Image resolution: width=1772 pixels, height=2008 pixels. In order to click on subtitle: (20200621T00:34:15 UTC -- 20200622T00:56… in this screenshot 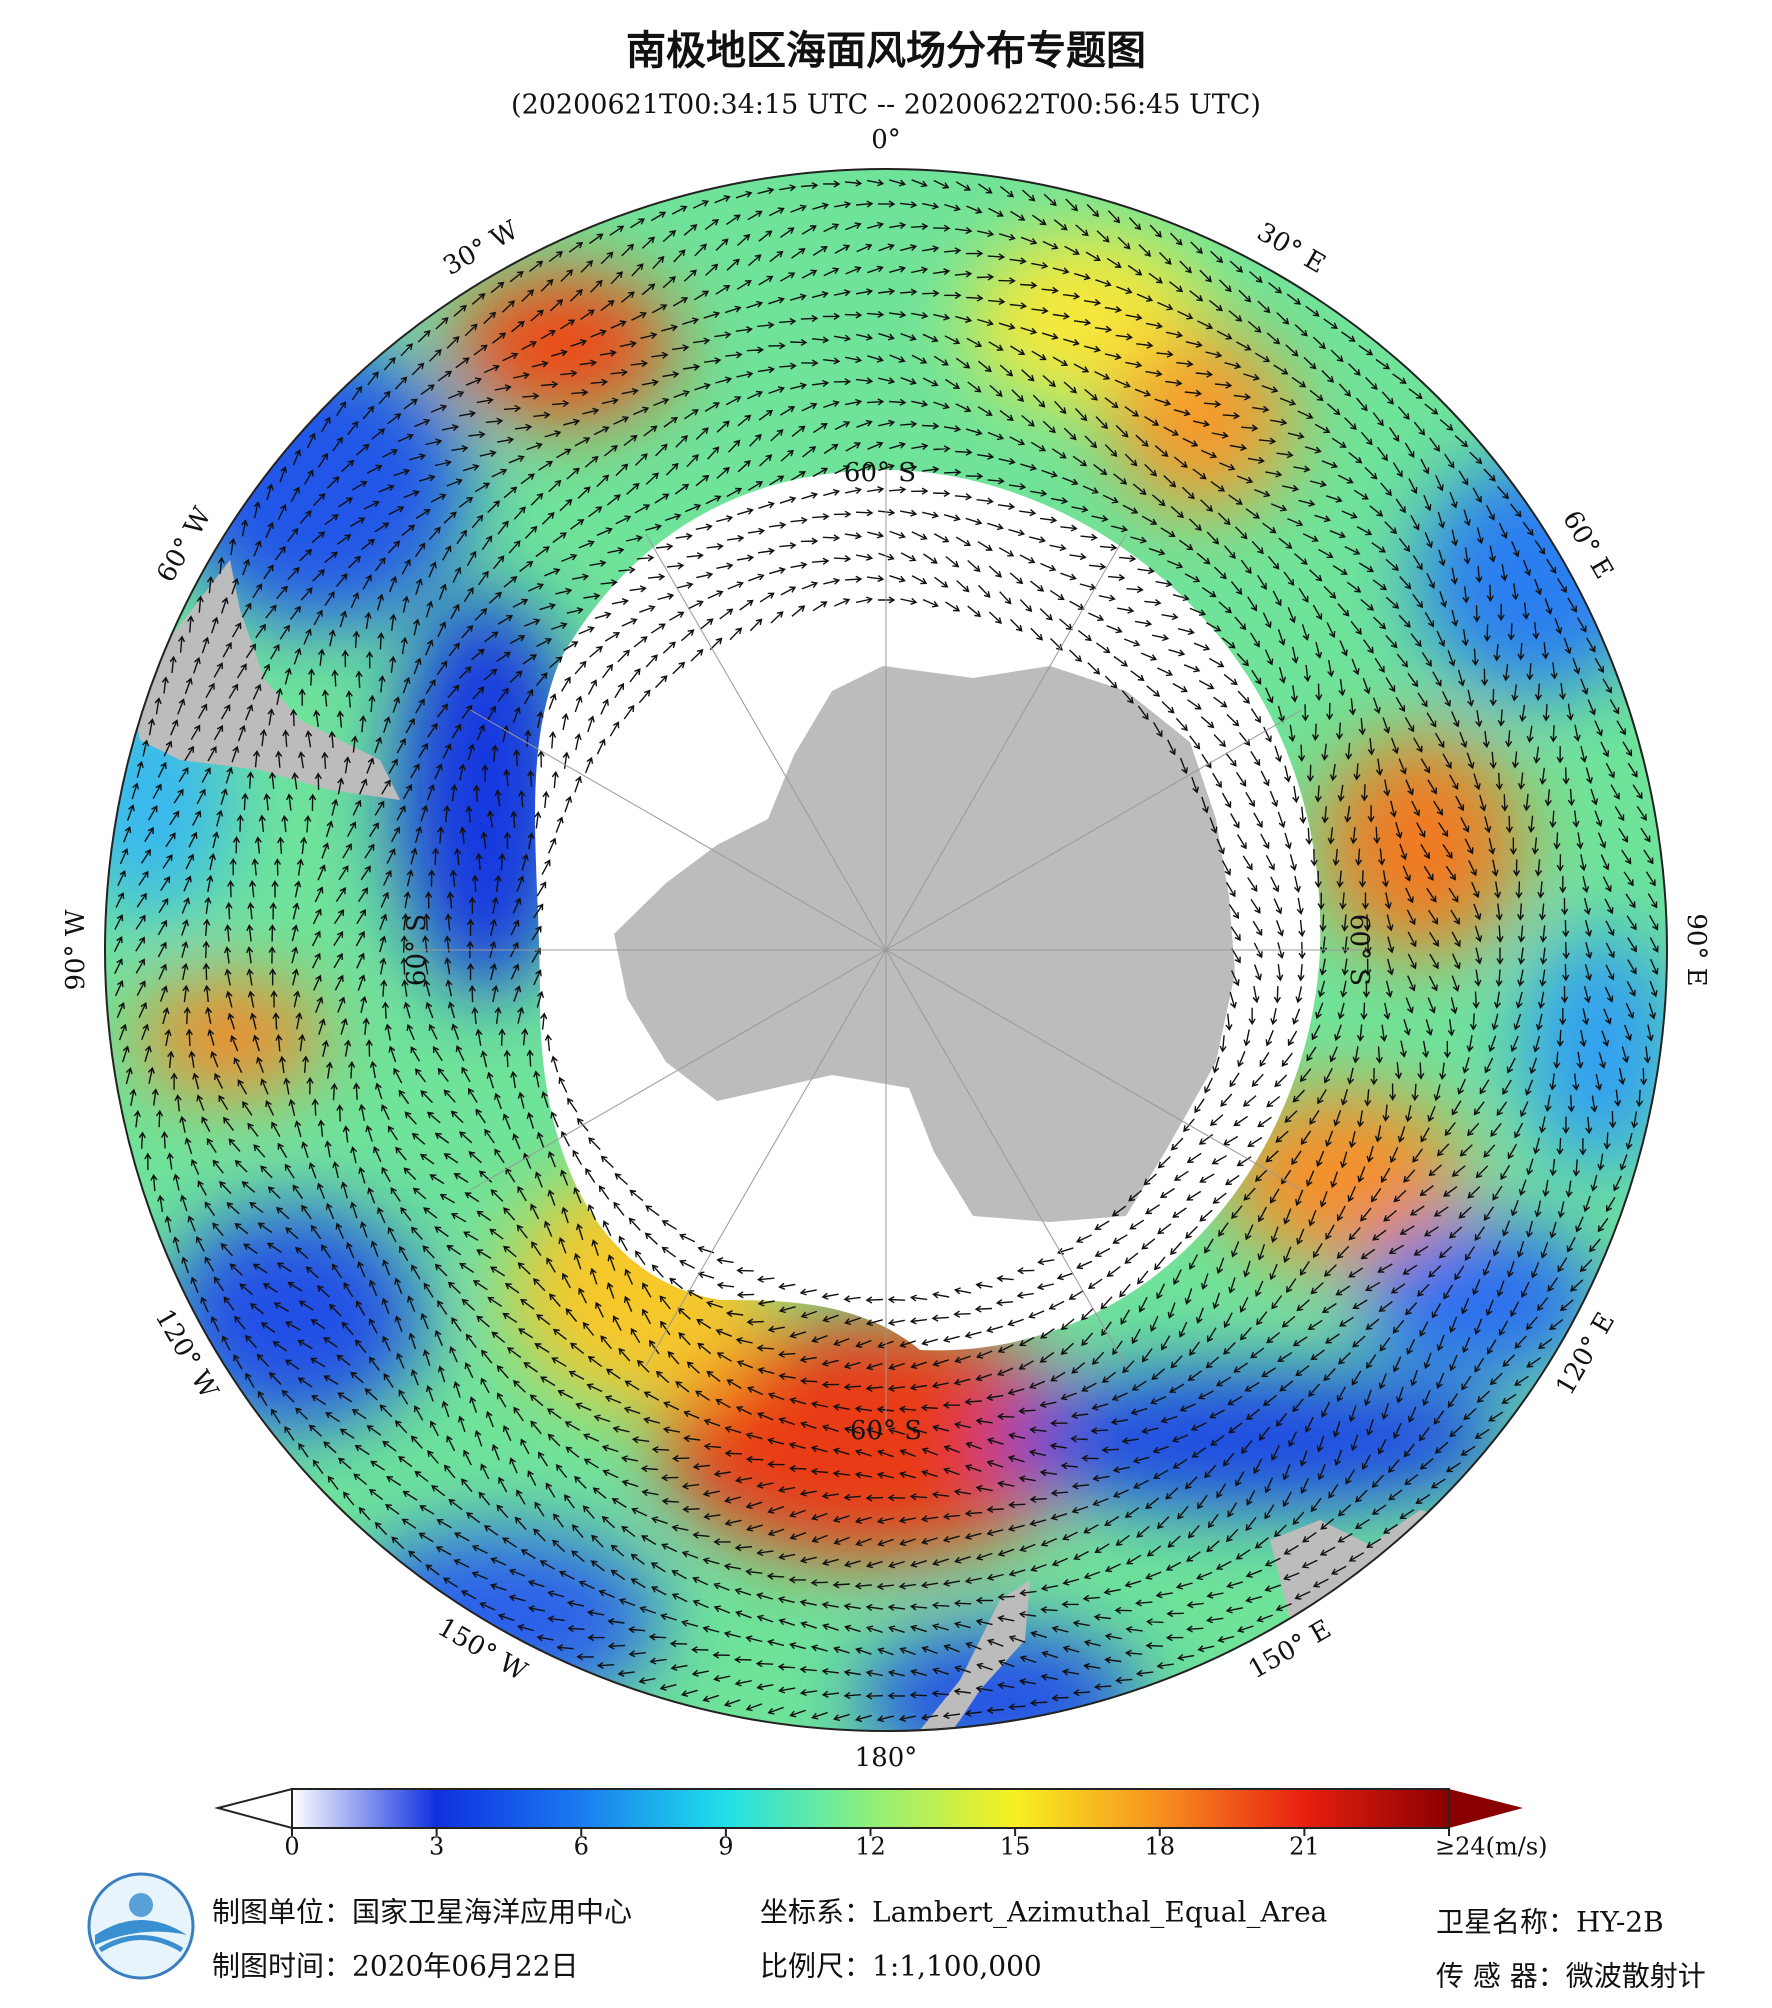, I will do `click(886, 105)`.